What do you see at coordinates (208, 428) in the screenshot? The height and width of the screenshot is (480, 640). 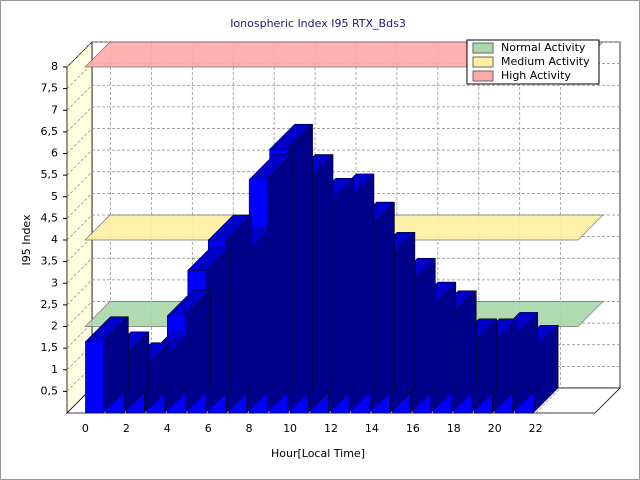 I see `x-tick-label: 6` at bounding box center [208, 428].